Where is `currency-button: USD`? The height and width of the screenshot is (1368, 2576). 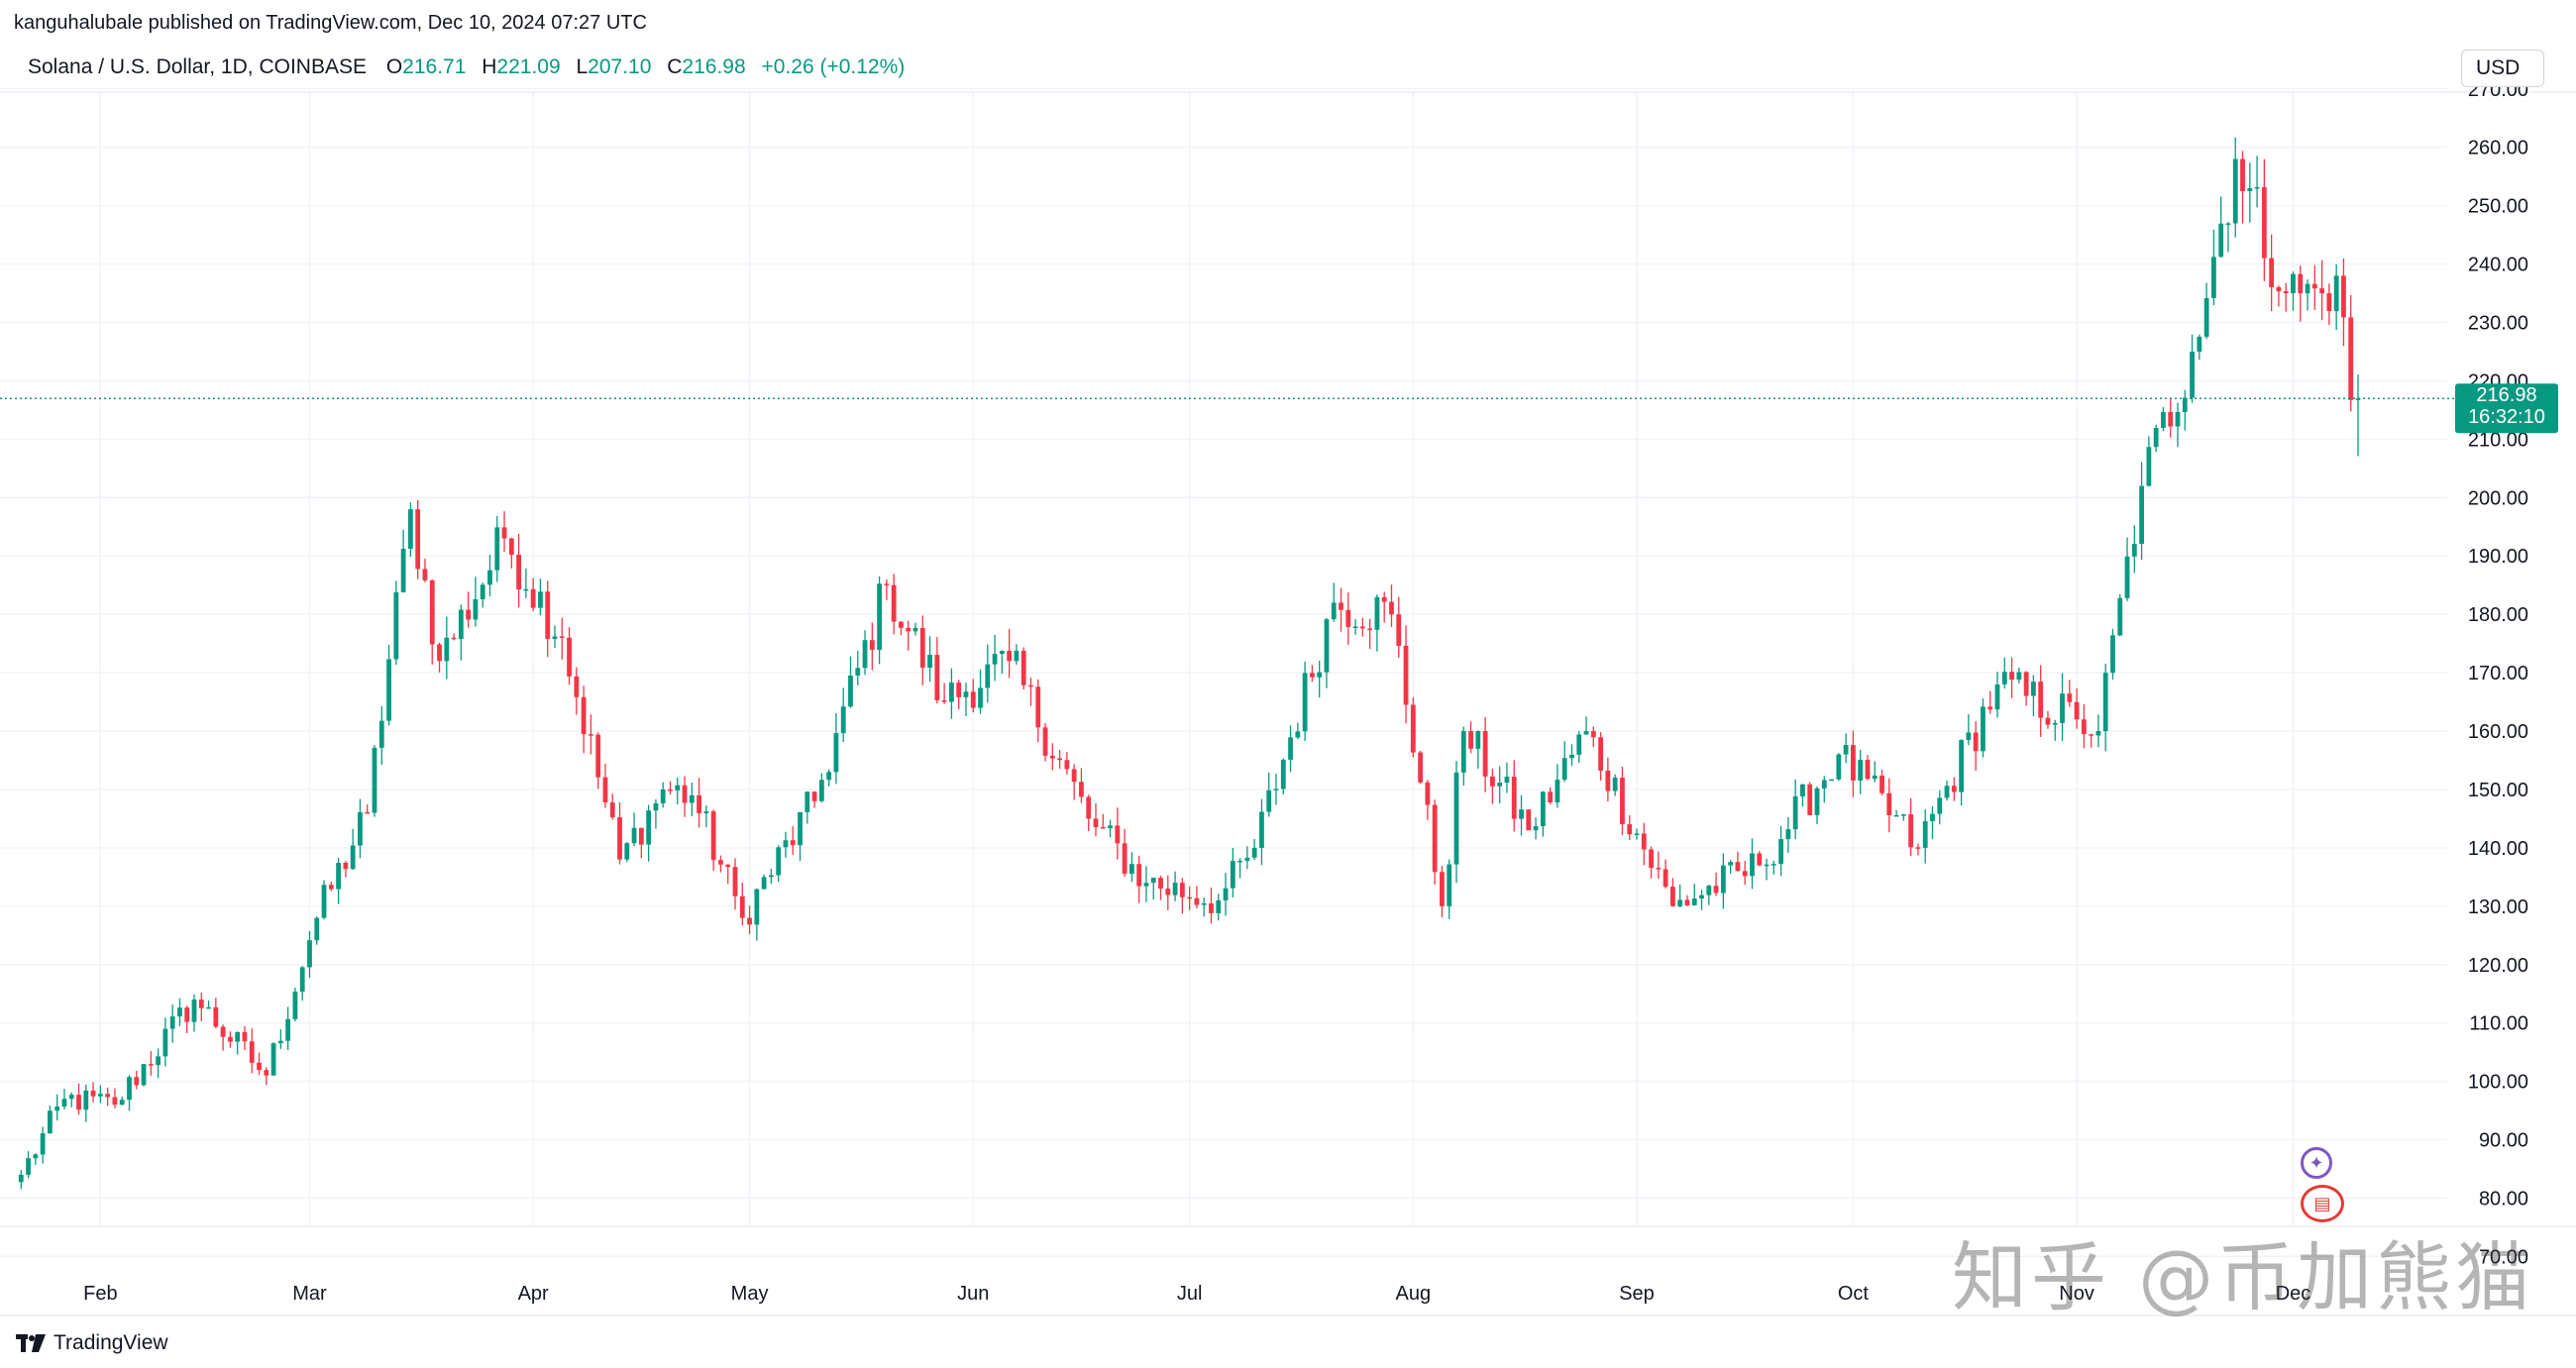
currency-button: USD is located at coordinates (2502, 69).